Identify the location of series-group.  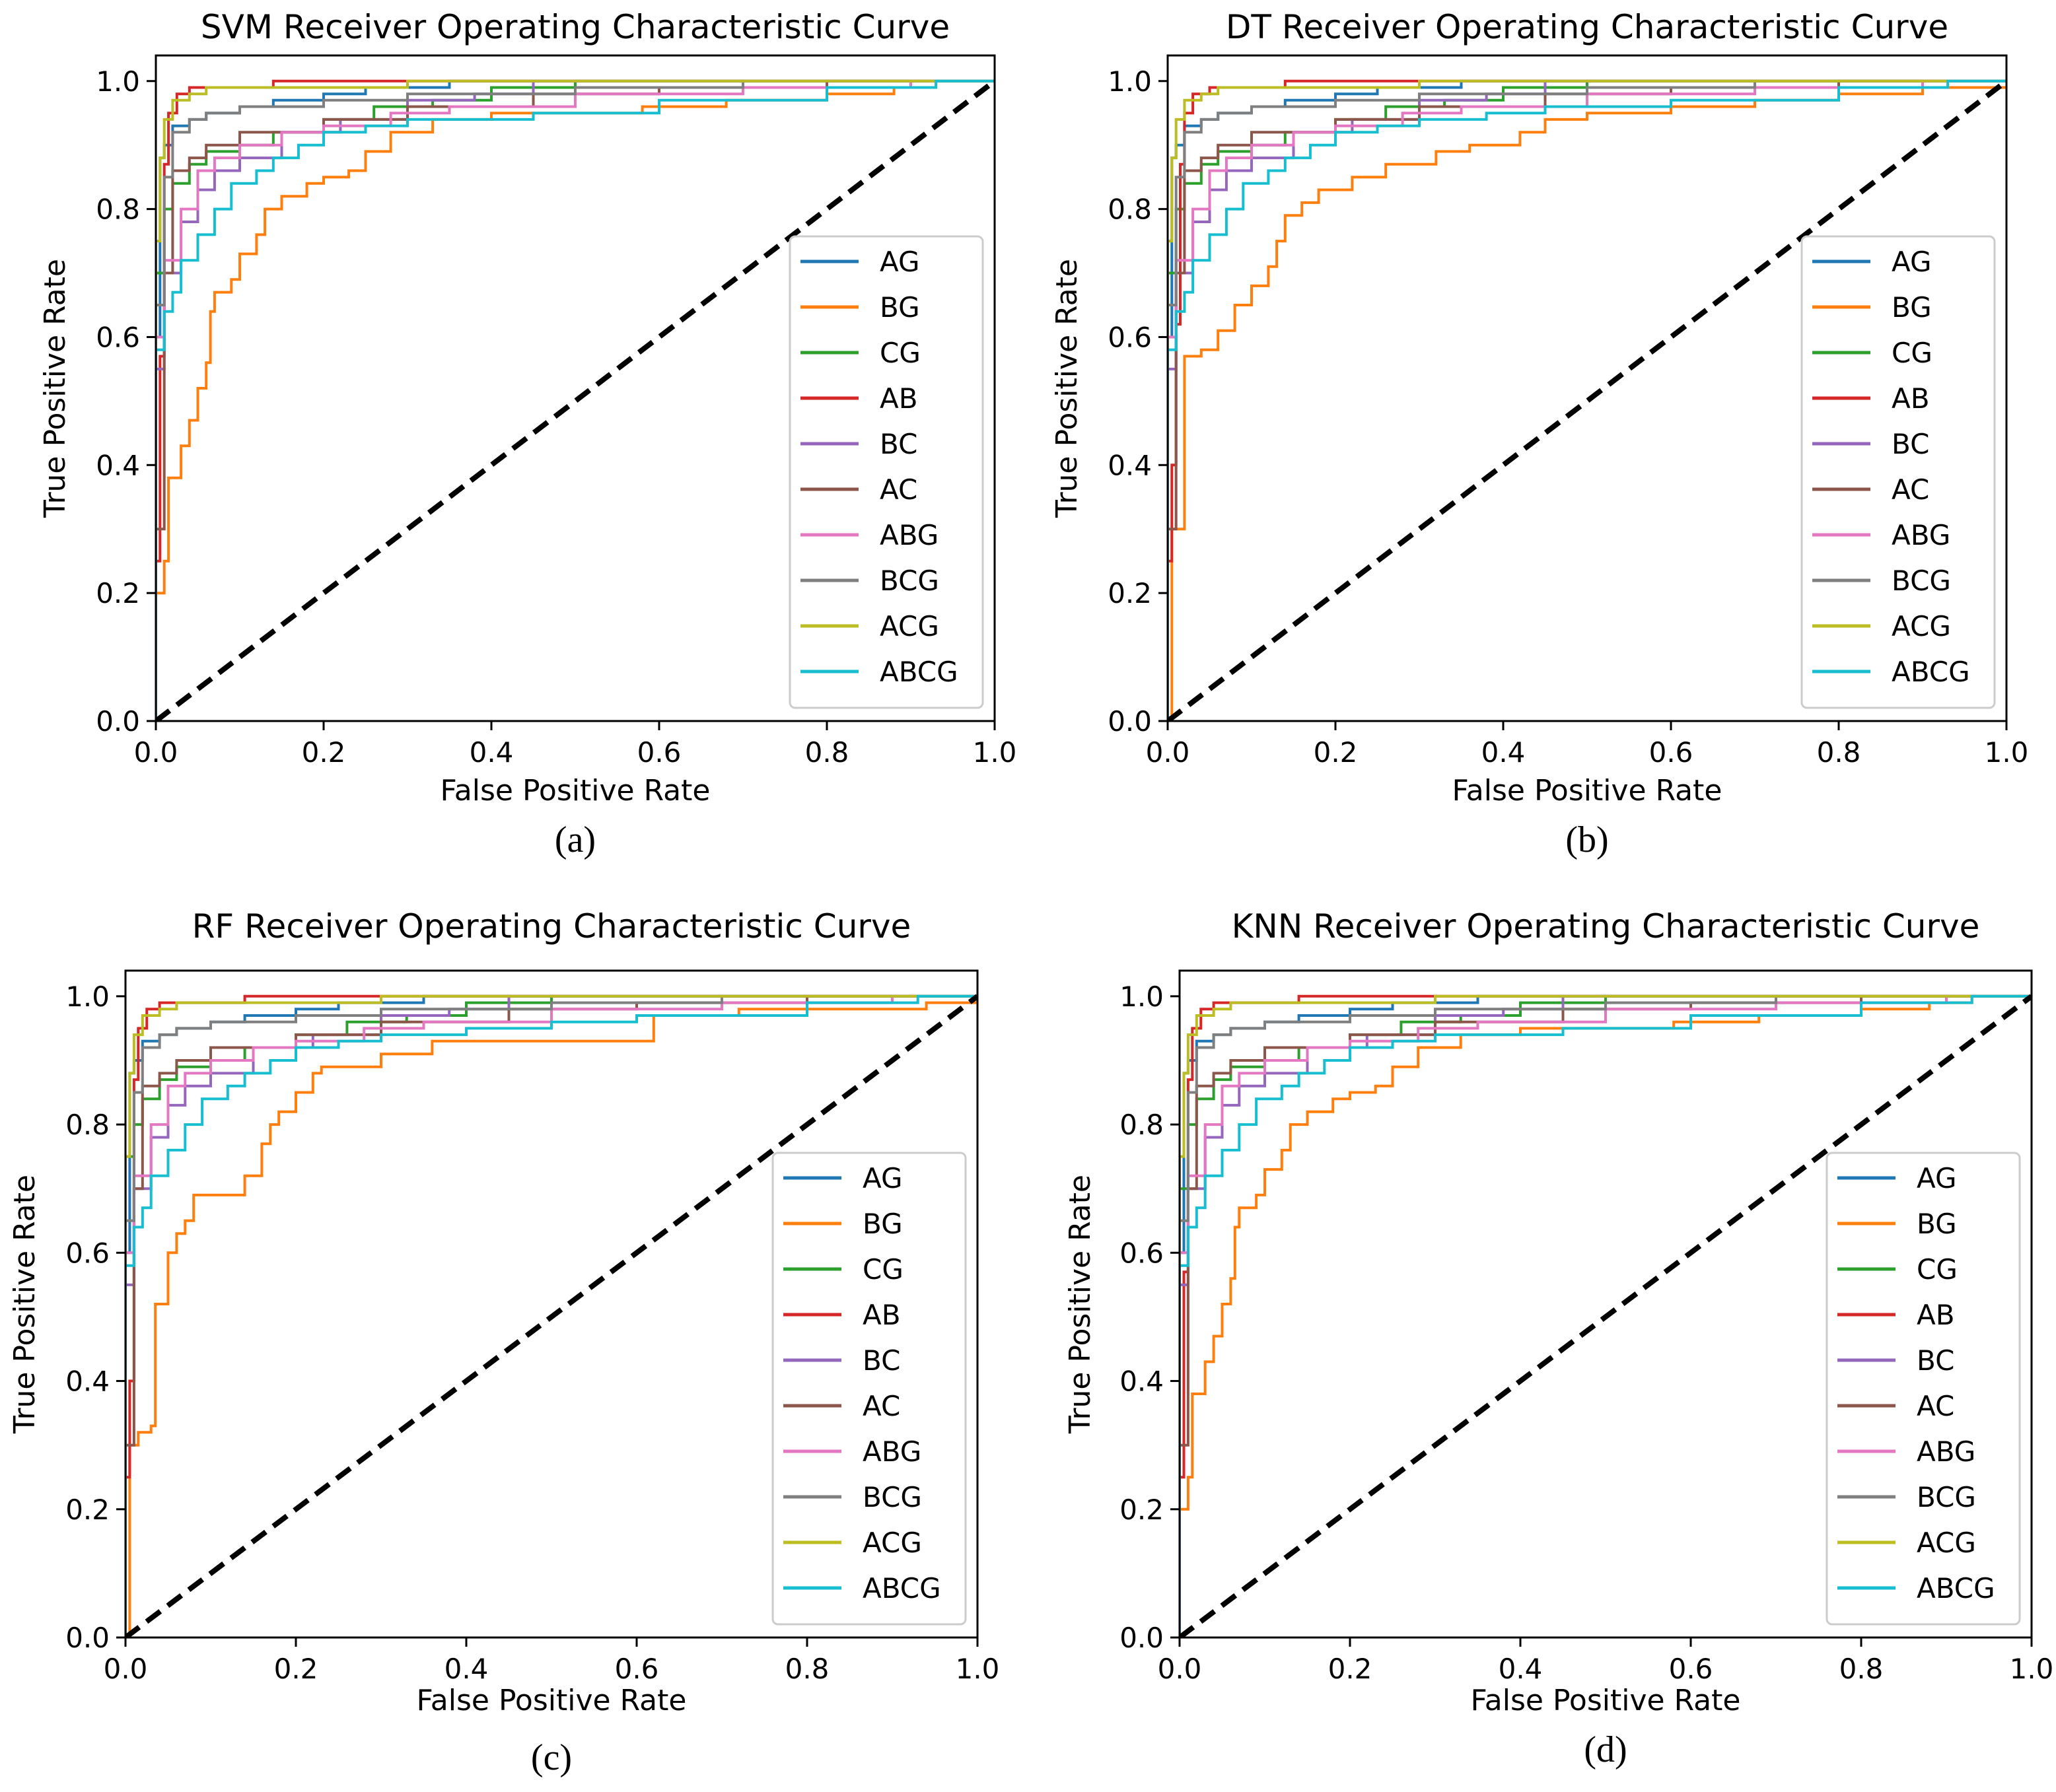
(1606, 1315).